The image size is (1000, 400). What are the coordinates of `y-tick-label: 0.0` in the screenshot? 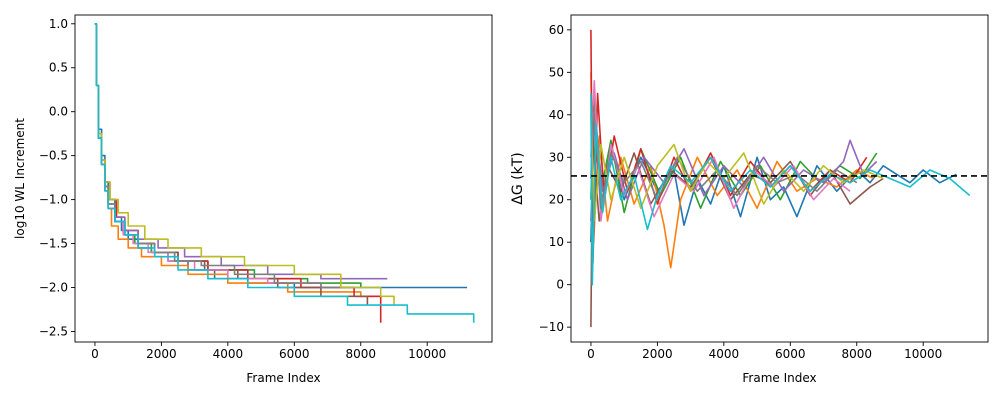 It's located at (58, 112).